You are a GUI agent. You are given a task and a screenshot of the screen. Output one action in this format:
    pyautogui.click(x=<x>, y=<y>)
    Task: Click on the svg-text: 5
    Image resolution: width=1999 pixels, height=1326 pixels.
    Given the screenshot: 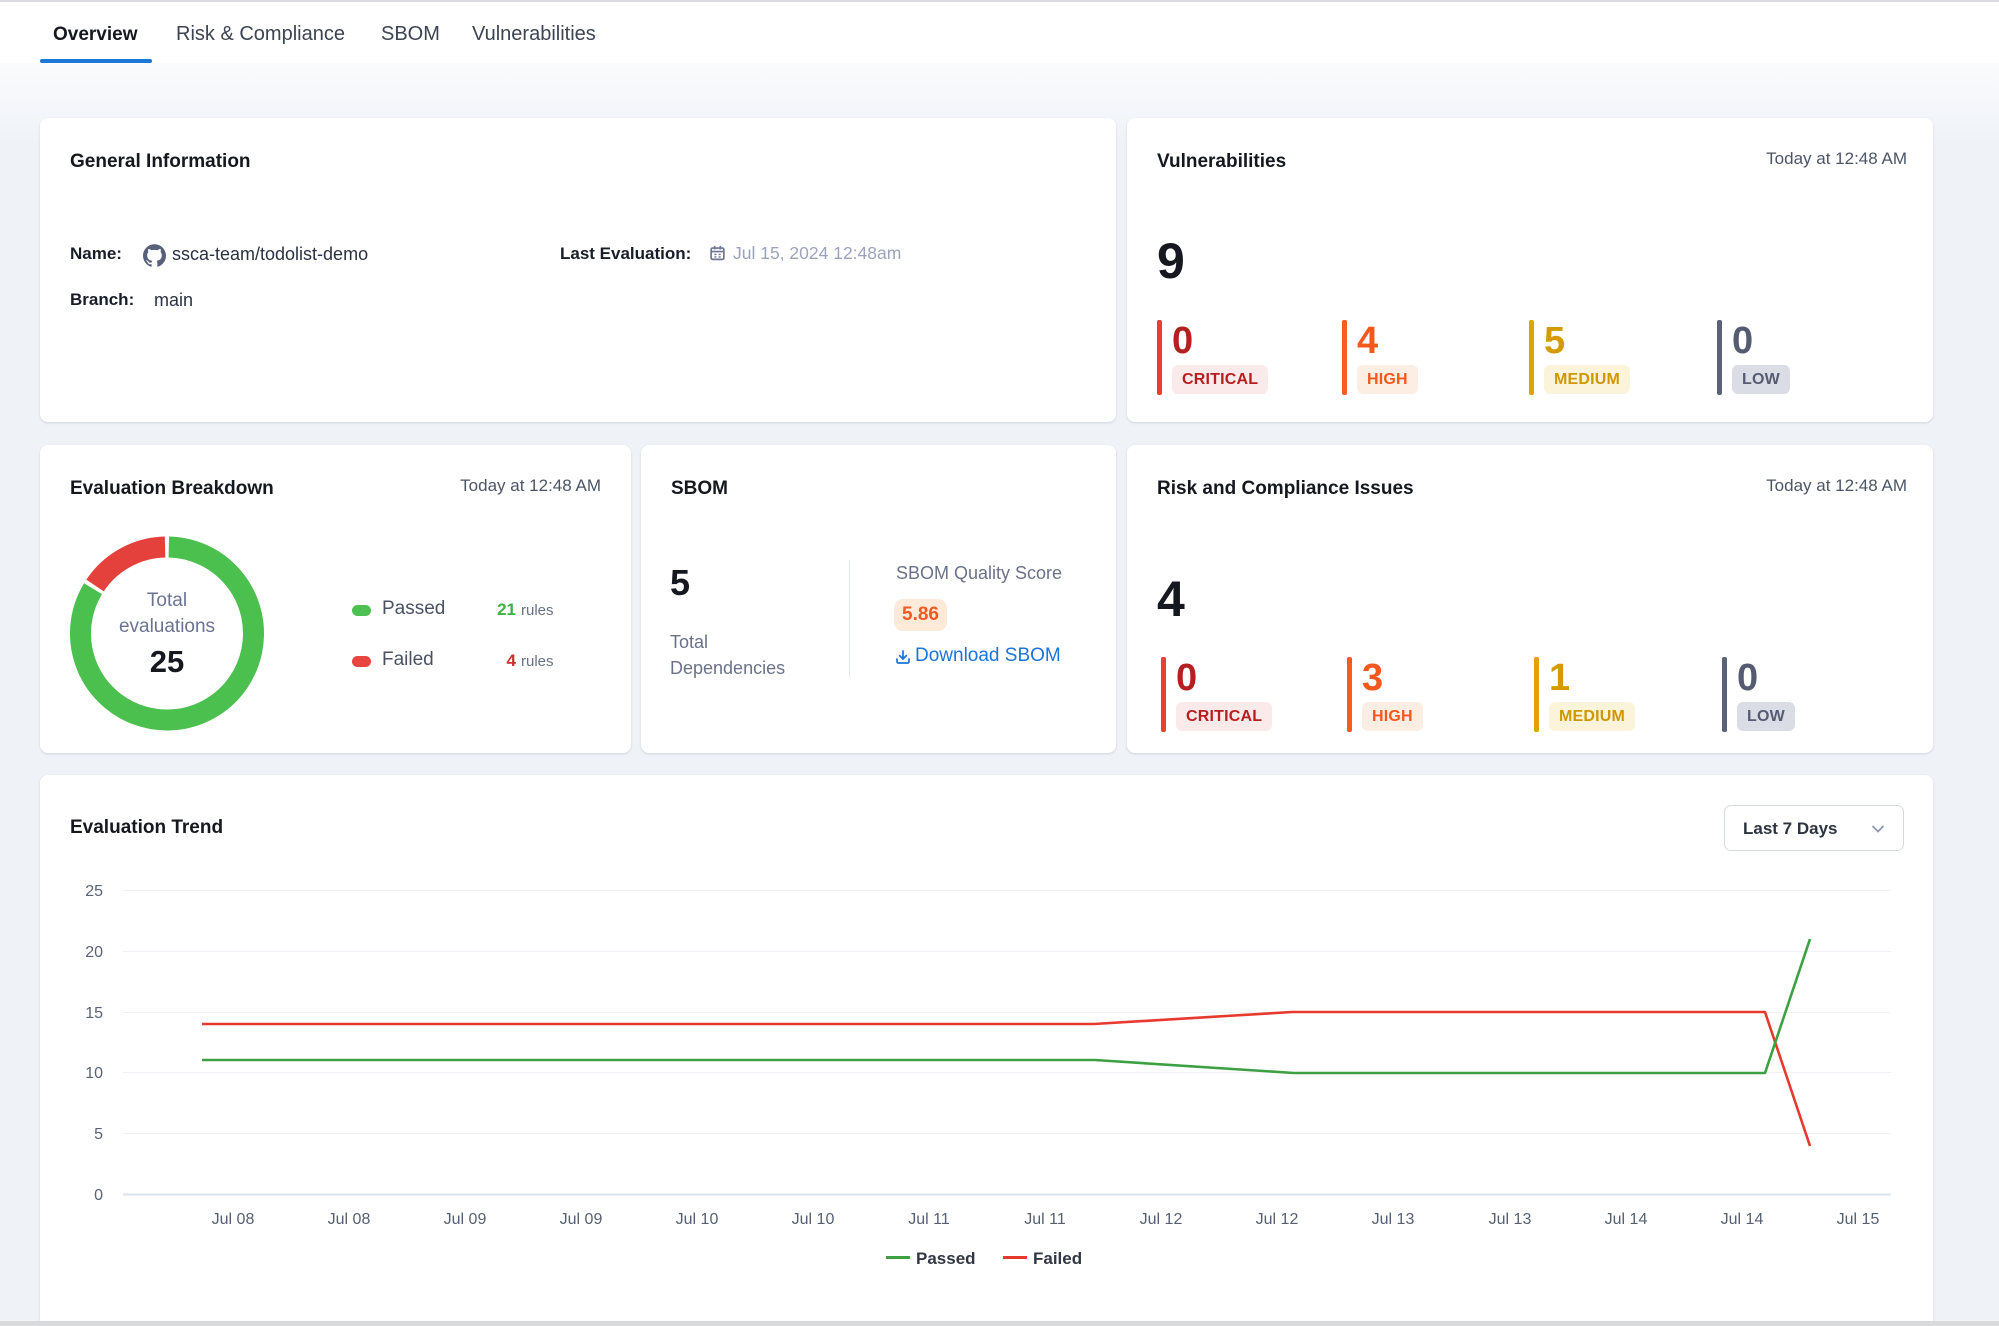 What is the action you would take?
    pyautogui.click(x=98, y=1134)
    